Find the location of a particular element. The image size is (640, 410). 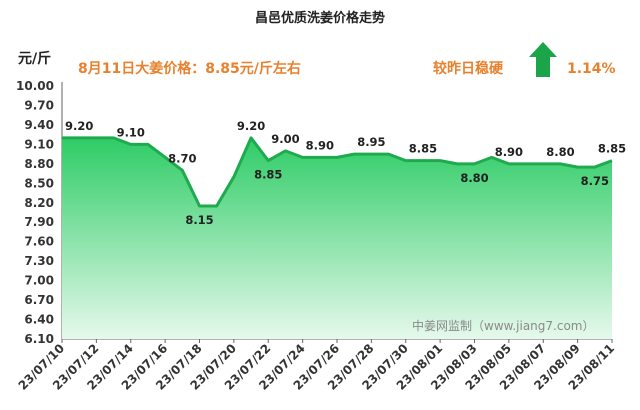

y-tick-label: 9.10 is located at coordinates (39, 144).